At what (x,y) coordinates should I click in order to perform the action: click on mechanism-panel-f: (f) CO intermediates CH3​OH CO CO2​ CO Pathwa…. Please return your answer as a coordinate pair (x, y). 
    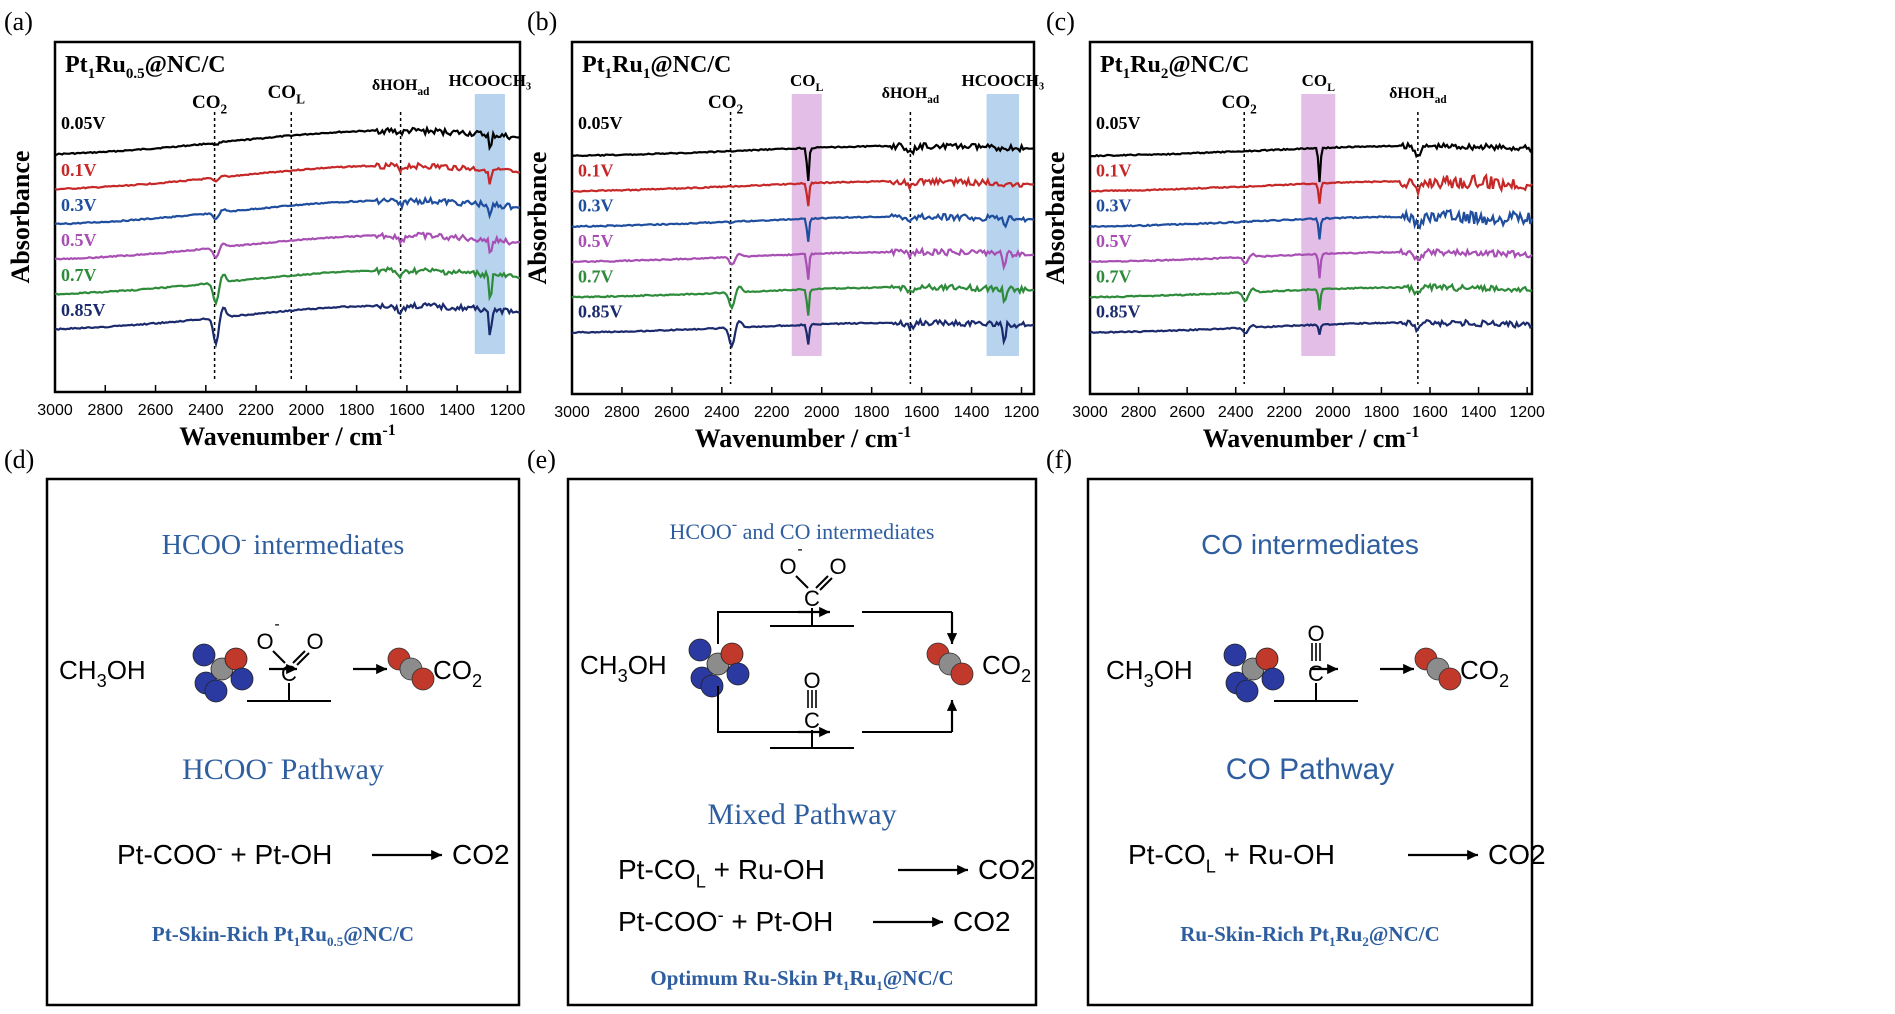
    Looking at the image, I should click on (1296, 726).